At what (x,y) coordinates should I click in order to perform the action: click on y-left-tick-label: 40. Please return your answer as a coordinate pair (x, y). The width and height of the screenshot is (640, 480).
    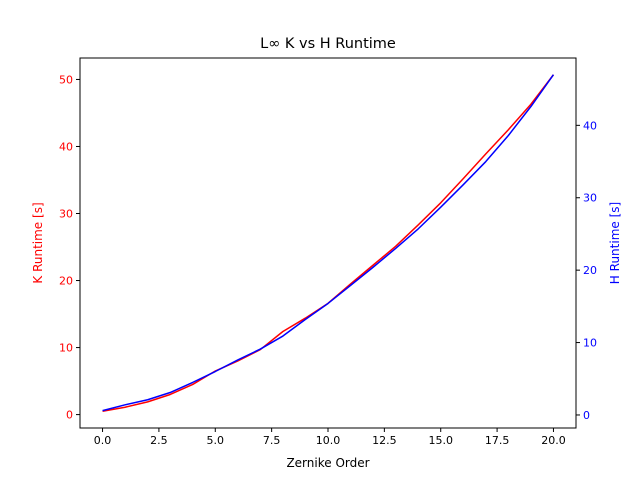
    Looking at the image, I should click on (66, 146).